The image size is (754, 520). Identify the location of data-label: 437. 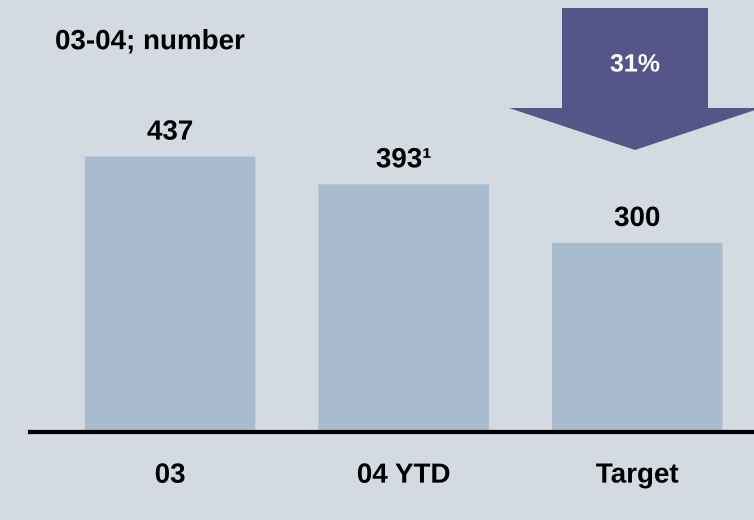
(169, 130).